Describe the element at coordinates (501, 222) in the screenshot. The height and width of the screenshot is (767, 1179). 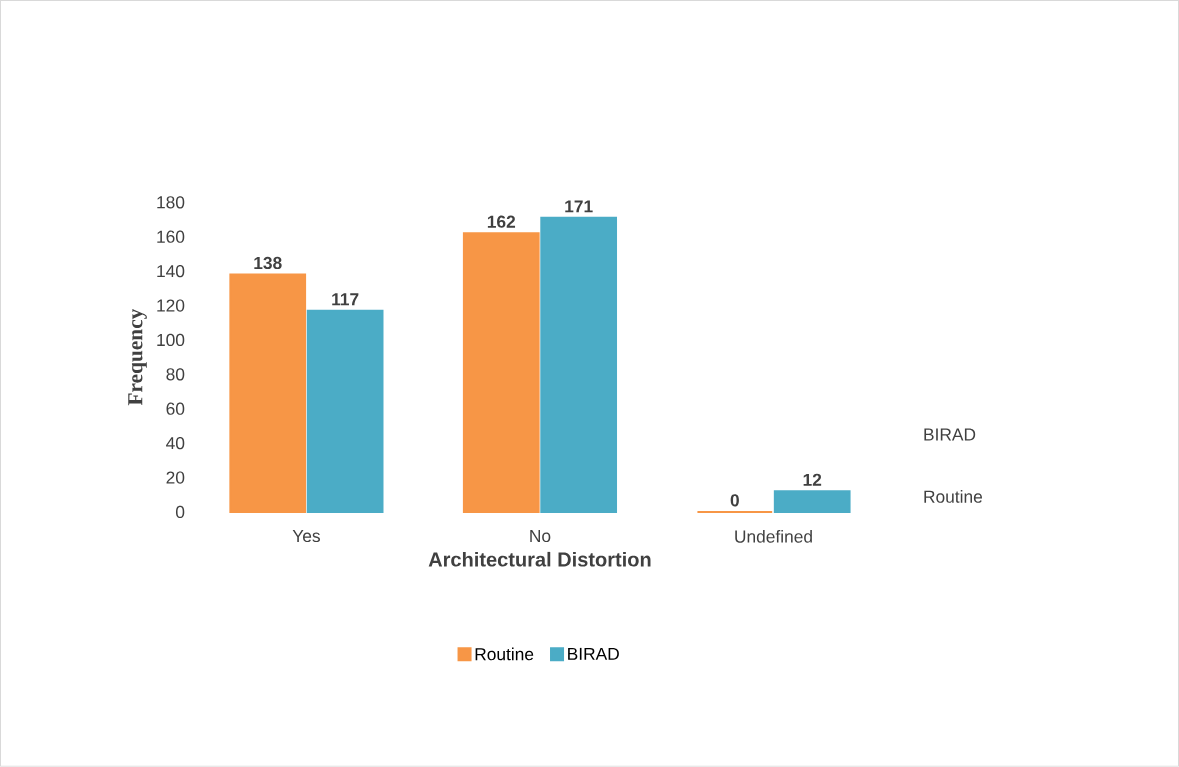
I see `data-label: 162` at that location.